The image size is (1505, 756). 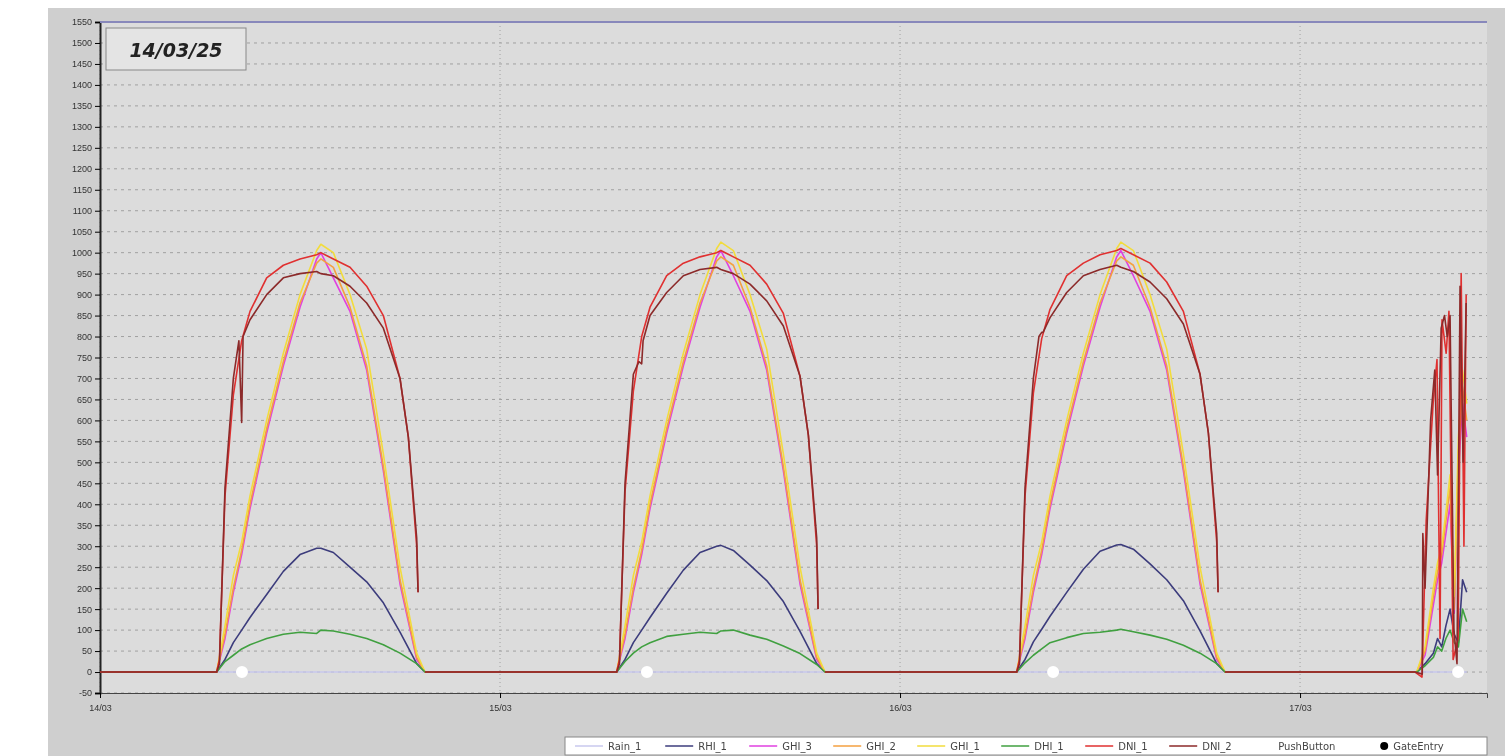 I want to click on y-tick-label: 400, so click(x=84, y=504).